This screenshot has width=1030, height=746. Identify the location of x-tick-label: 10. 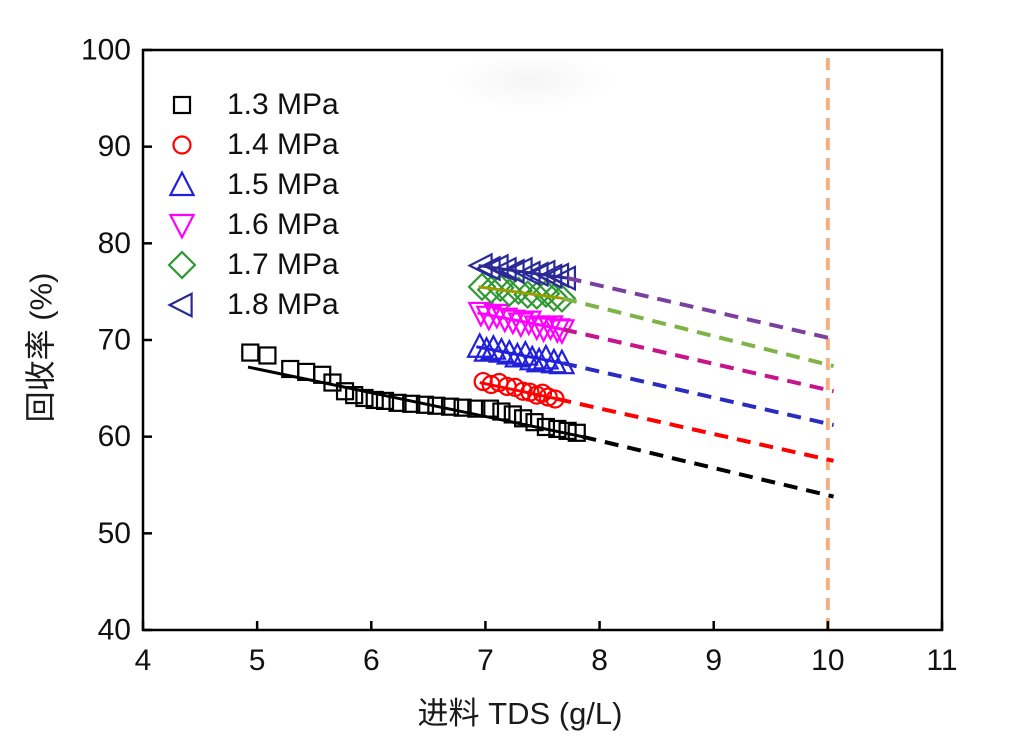
(827, 660).